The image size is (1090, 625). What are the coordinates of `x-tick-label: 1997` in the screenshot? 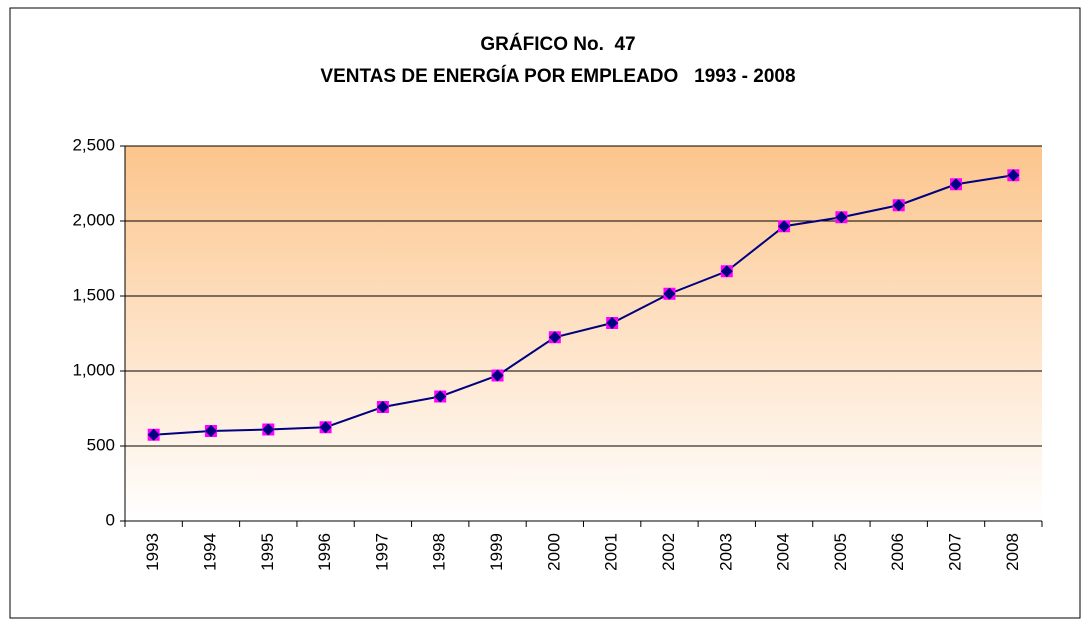 It's located at (381, 552).